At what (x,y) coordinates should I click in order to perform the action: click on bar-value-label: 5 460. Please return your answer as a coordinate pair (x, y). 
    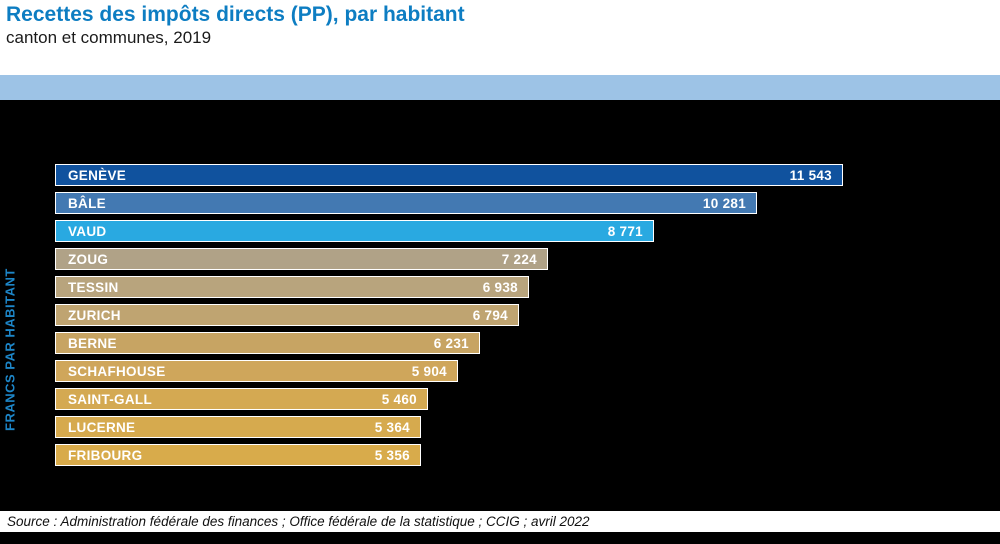
    Looking at the image, I should click on (399, 399).